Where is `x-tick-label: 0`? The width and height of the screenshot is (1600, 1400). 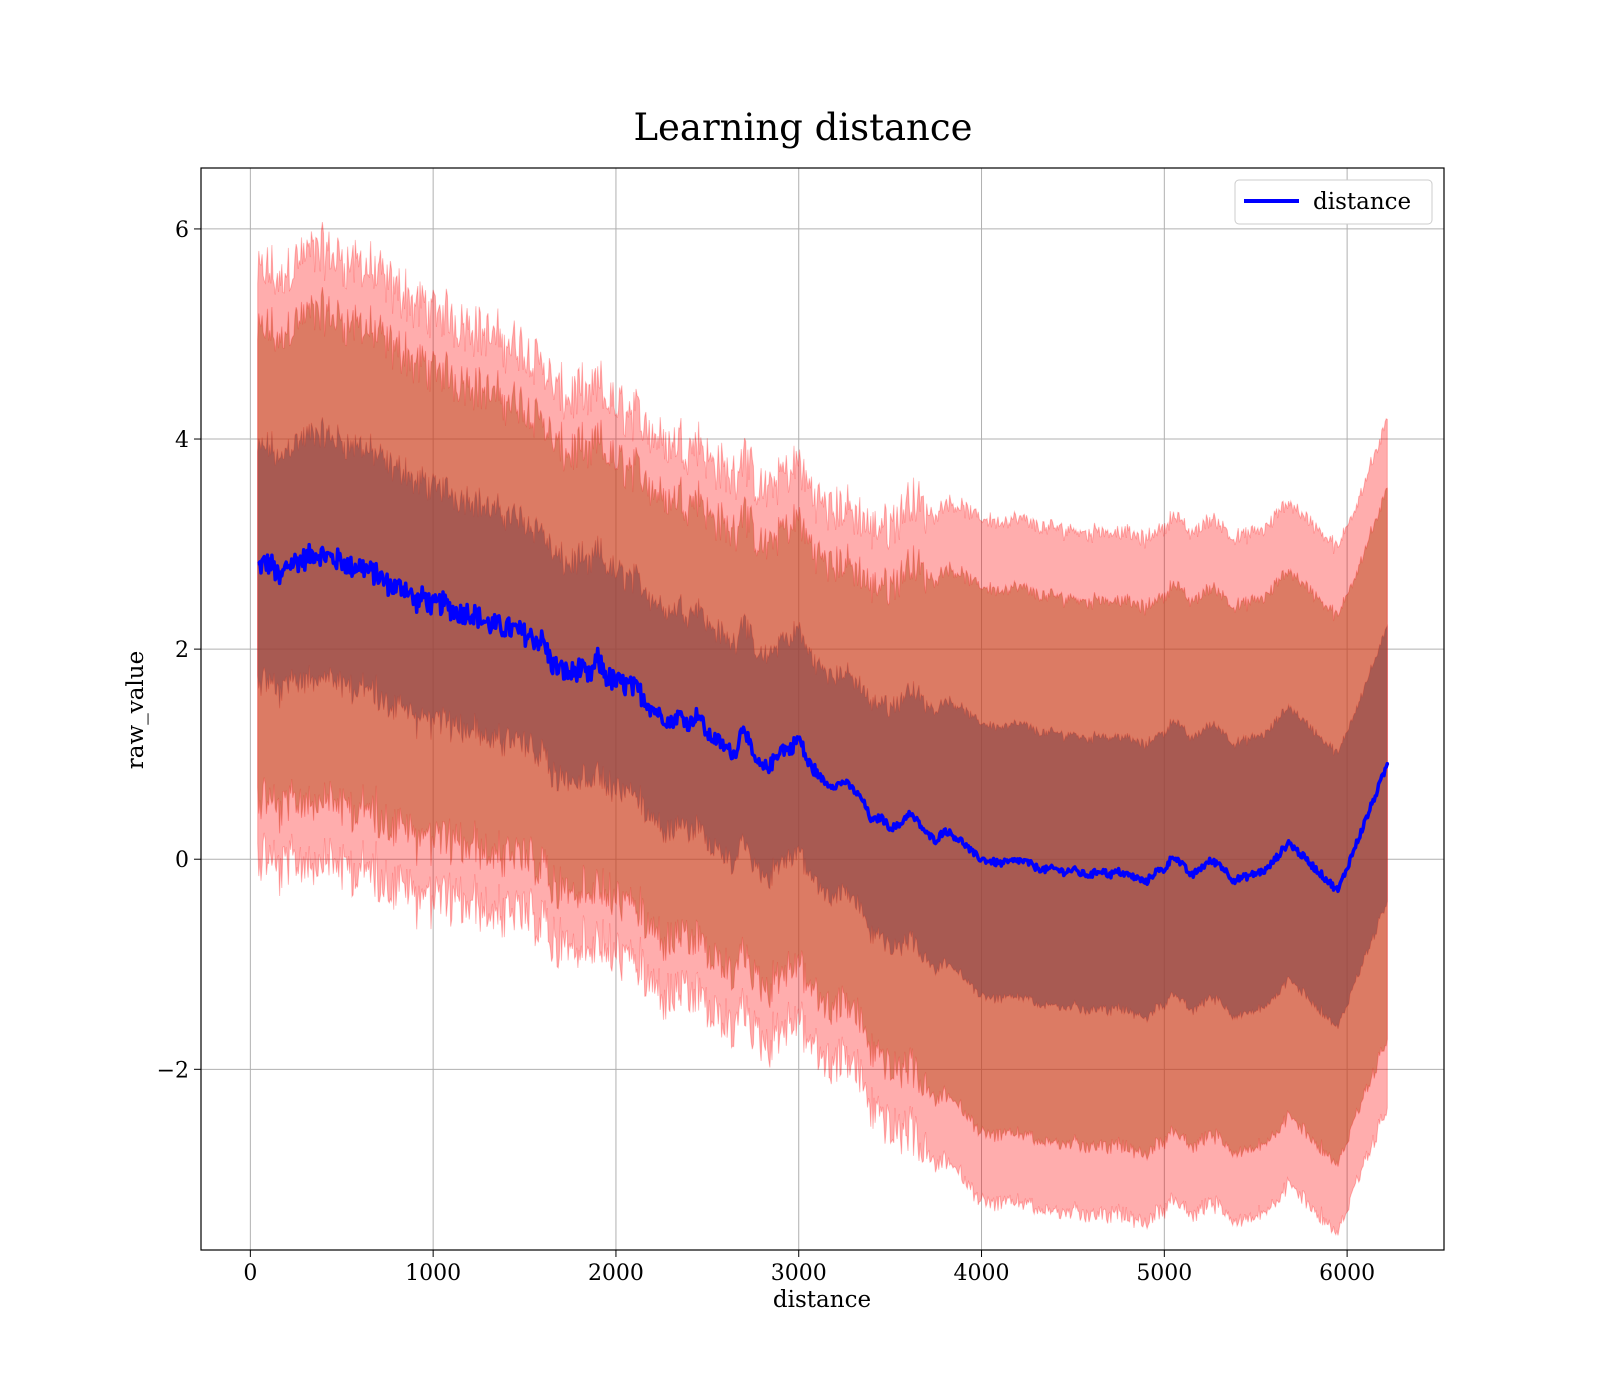 x-tick-label: 0 is located at coordinates (250, 1273).